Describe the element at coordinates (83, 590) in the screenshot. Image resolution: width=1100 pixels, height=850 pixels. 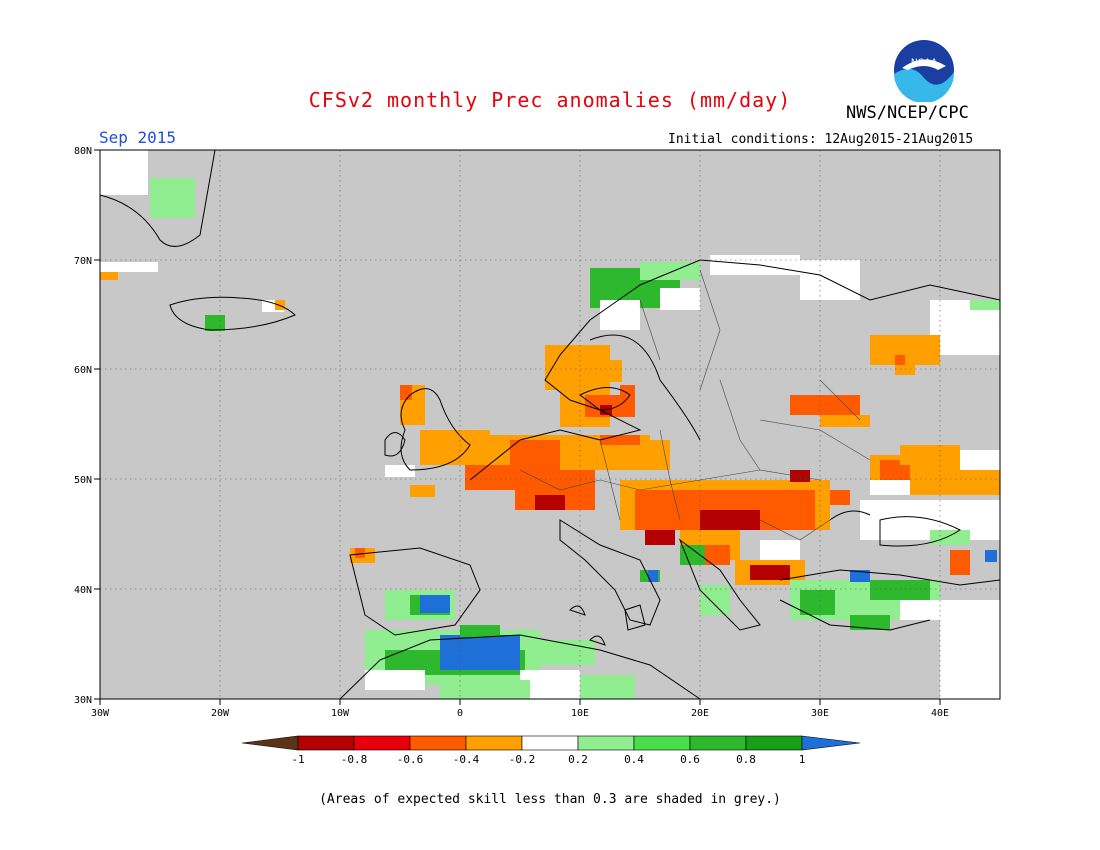
I see `lat-label-40n: 40N` at that location.